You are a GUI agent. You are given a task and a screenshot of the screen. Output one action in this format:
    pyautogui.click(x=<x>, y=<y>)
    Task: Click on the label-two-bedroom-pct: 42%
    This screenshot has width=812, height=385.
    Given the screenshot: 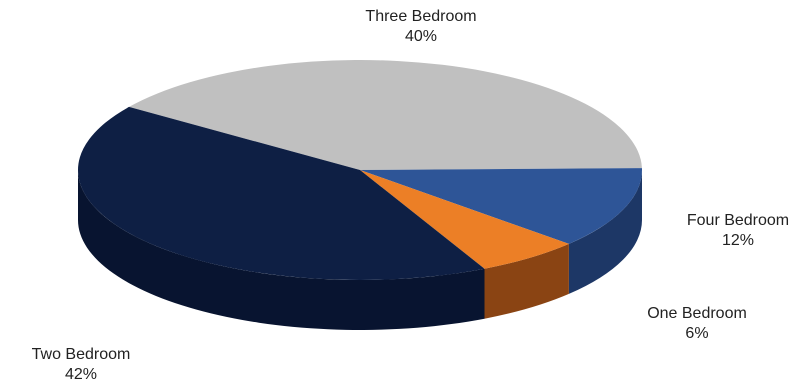 What is the action you would take?
    pyautogui.click(x=81, y=374)
    